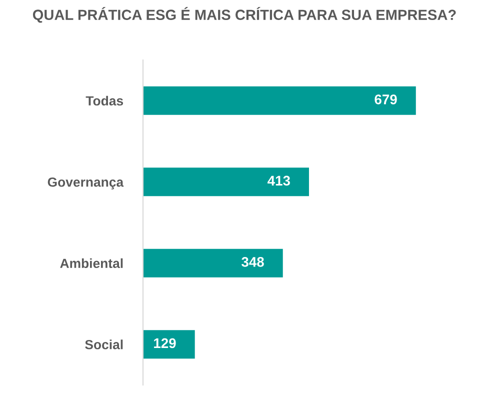 This screenshot has height=395, width=489. Describe the element at coordinates (105, 101) in the screenshot. I see `y-tick-label: Todas` at that location.